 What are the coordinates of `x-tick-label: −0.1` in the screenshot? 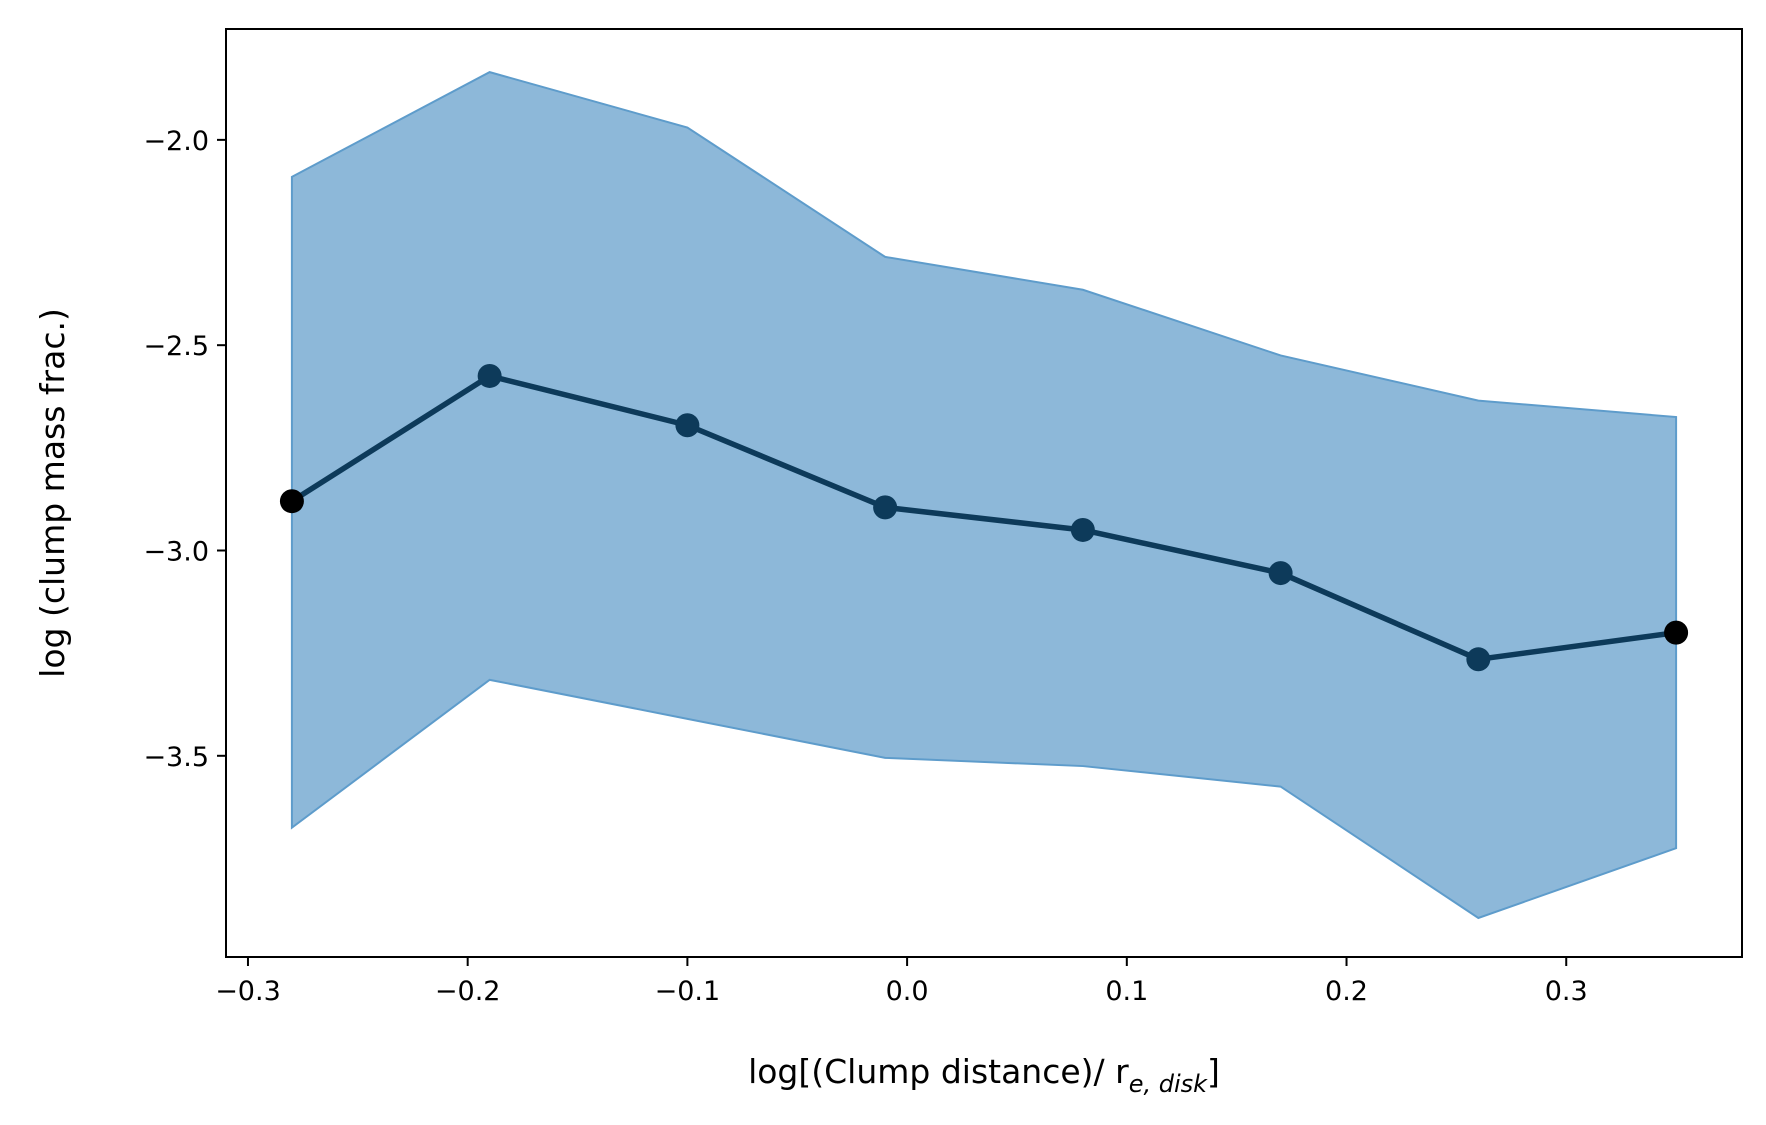 It's located at (688, 991).